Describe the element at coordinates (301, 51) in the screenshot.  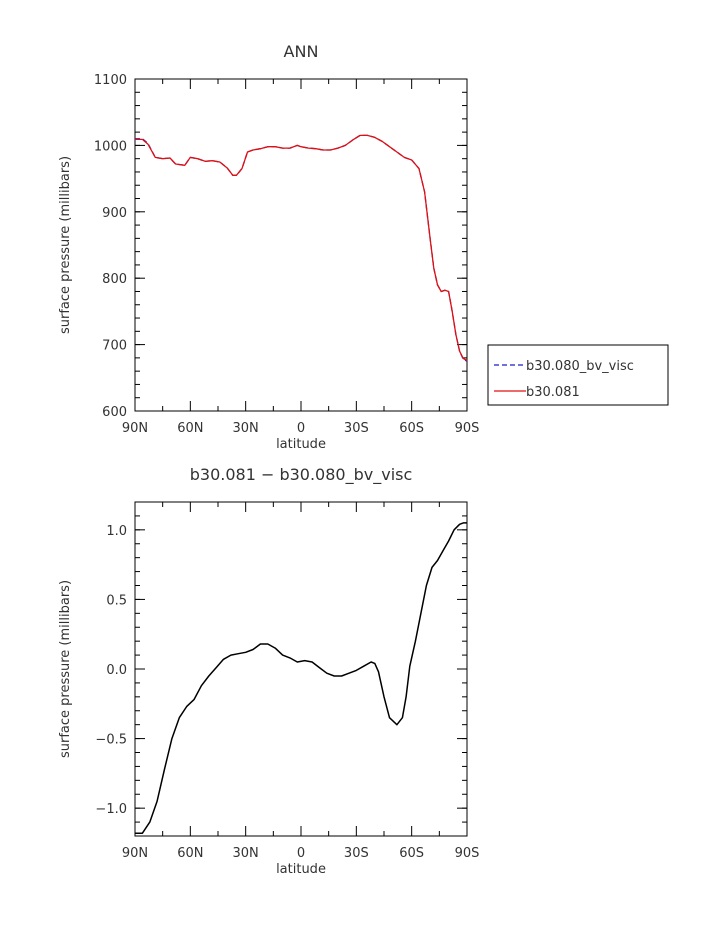
I see `chart-title: ANN` at that location.